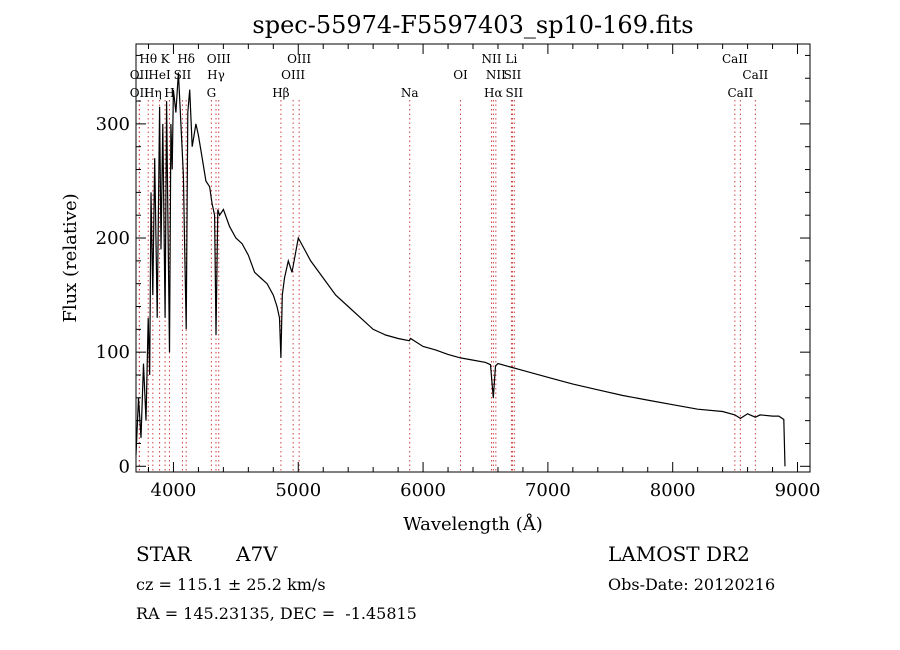  Describe the element at coordinates (153, 93) in the screenshot. I see `line-marker-label: Hη` at that location.